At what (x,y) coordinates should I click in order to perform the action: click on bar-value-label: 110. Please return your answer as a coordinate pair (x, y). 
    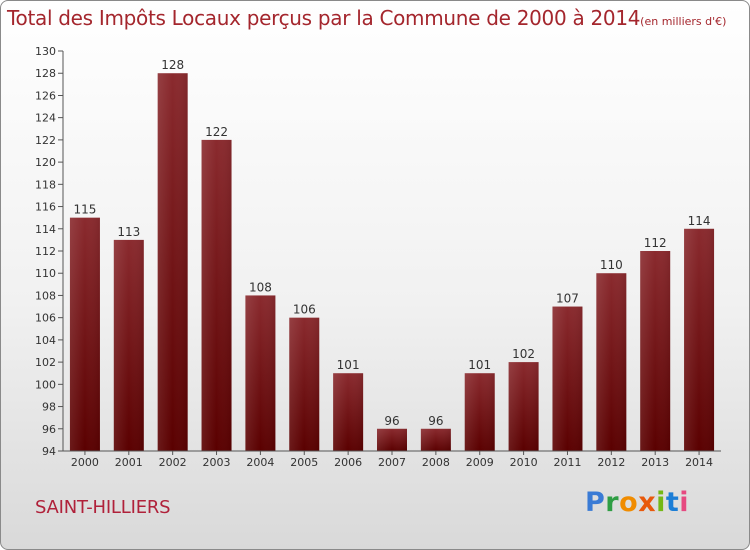
    Looking at the image, I should click on (611, 265).